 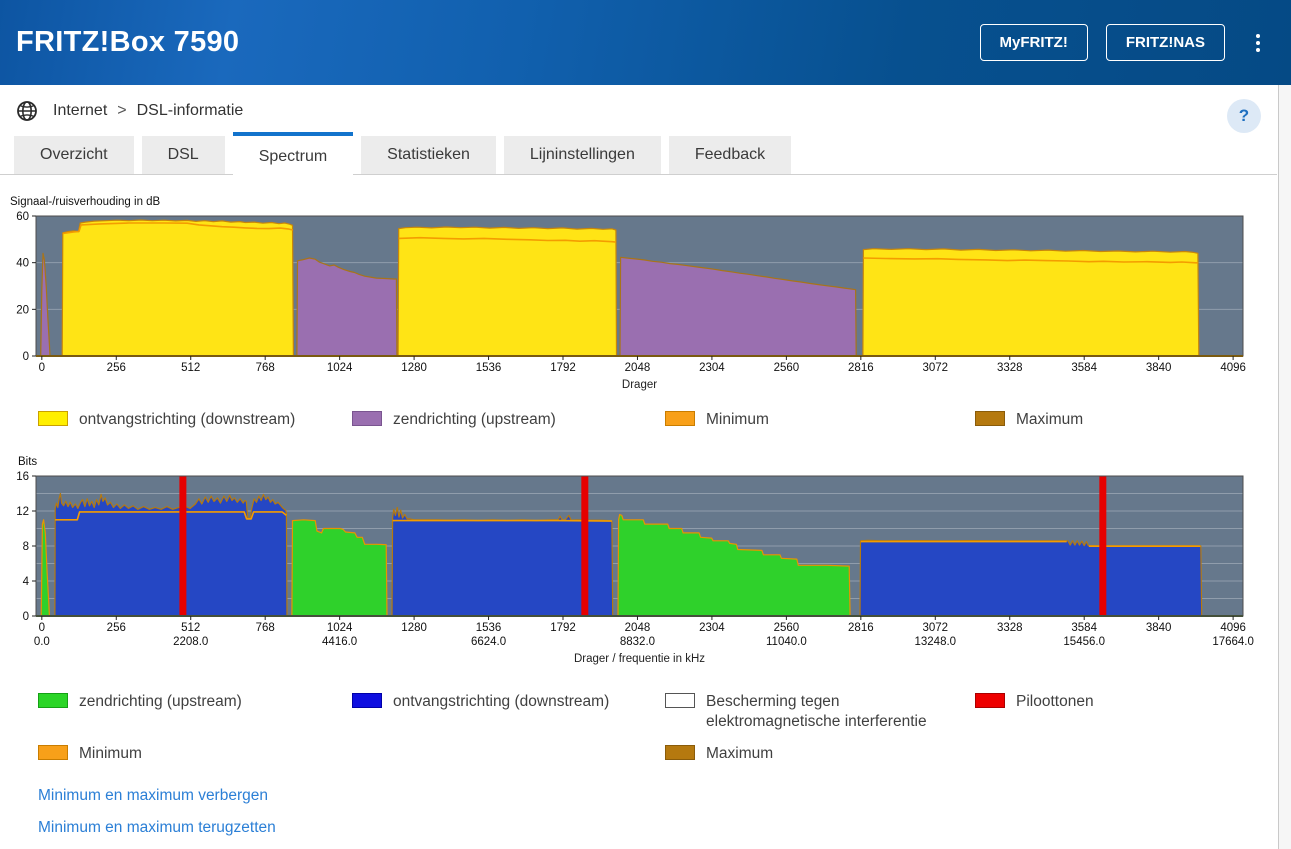 I want to click on svg-text: 20, so click(x=22, y=310).